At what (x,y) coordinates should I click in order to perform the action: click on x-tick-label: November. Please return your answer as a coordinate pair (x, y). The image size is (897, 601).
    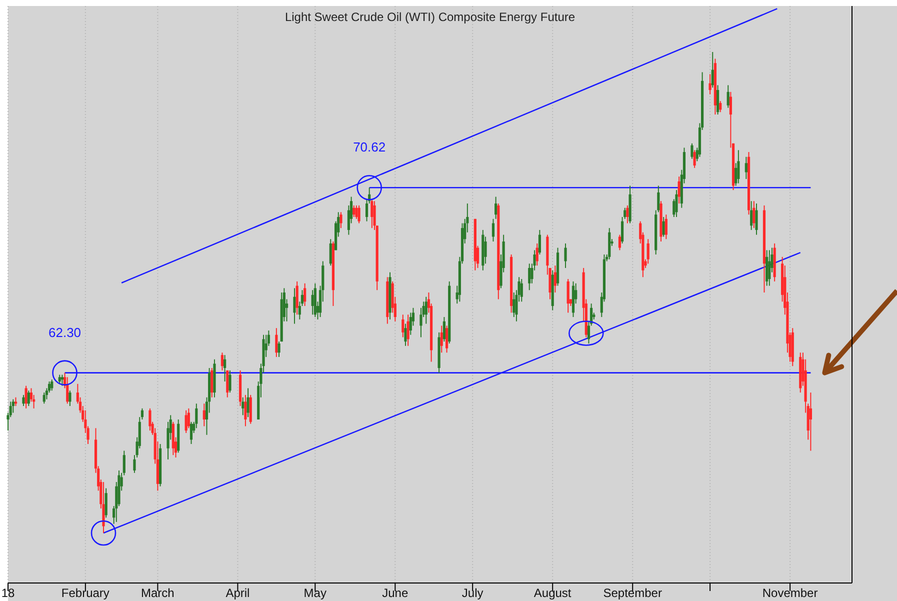
    Looking at the image, I should click on (790, 593).